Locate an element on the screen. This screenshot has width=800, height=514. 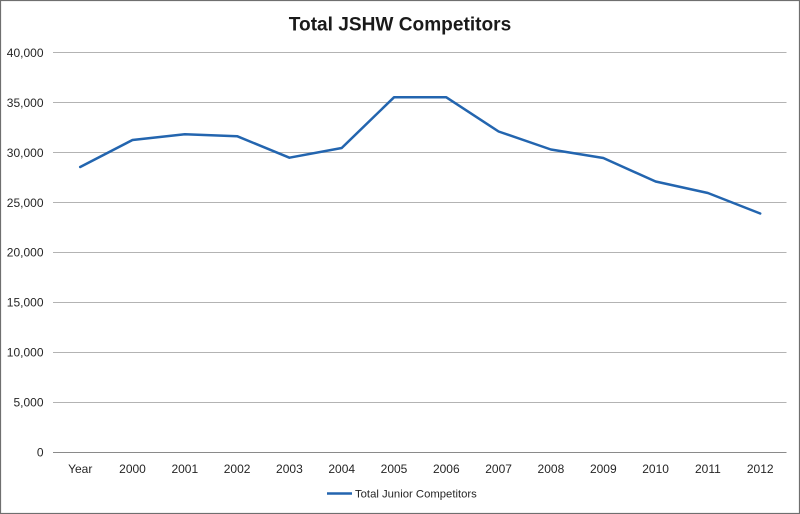
svg-text: Total Junior Competitors is located at coordinates (416, 495).